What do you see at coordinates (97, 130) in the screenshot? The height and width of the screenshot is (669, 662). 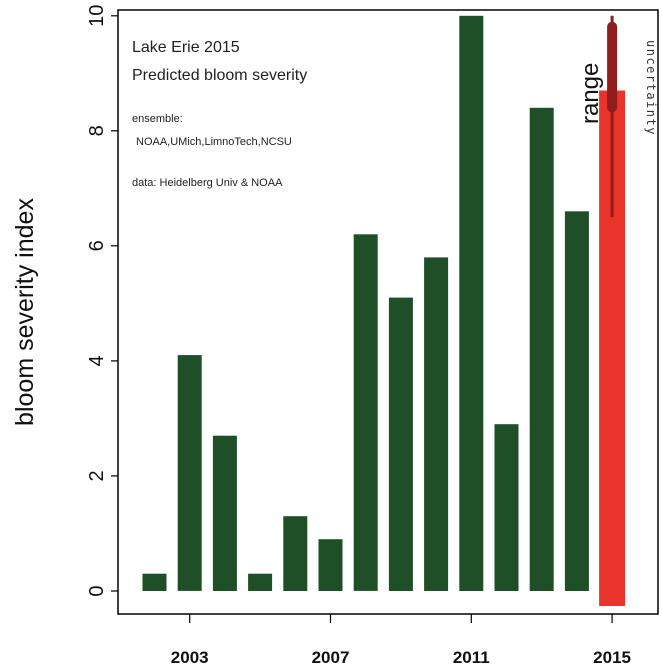 I see `y-tick-label-8: 8` at bounding box center [97, 130].